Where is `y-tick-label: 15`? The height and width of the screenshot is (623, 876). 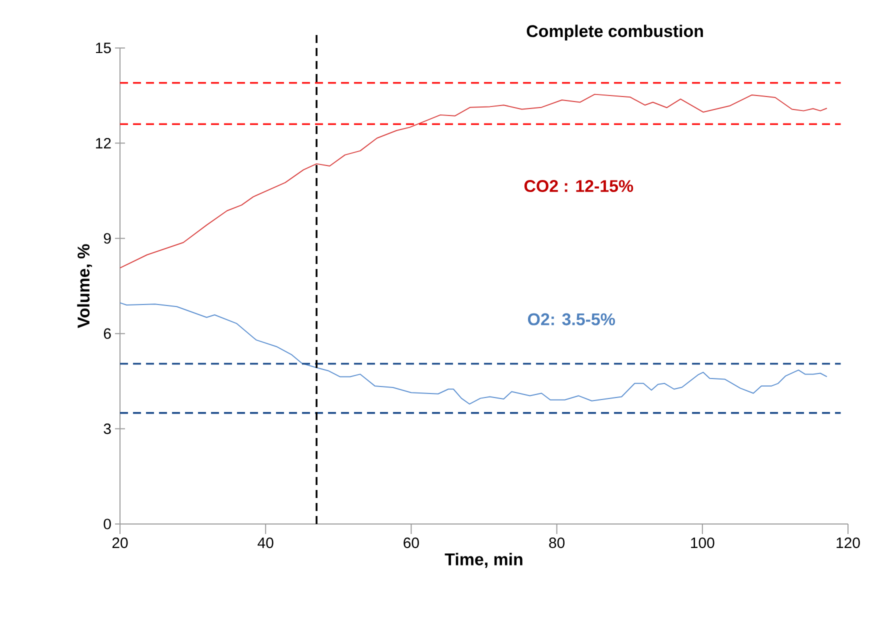 y-tick-label: 15 is located at coordinates (103, 48).